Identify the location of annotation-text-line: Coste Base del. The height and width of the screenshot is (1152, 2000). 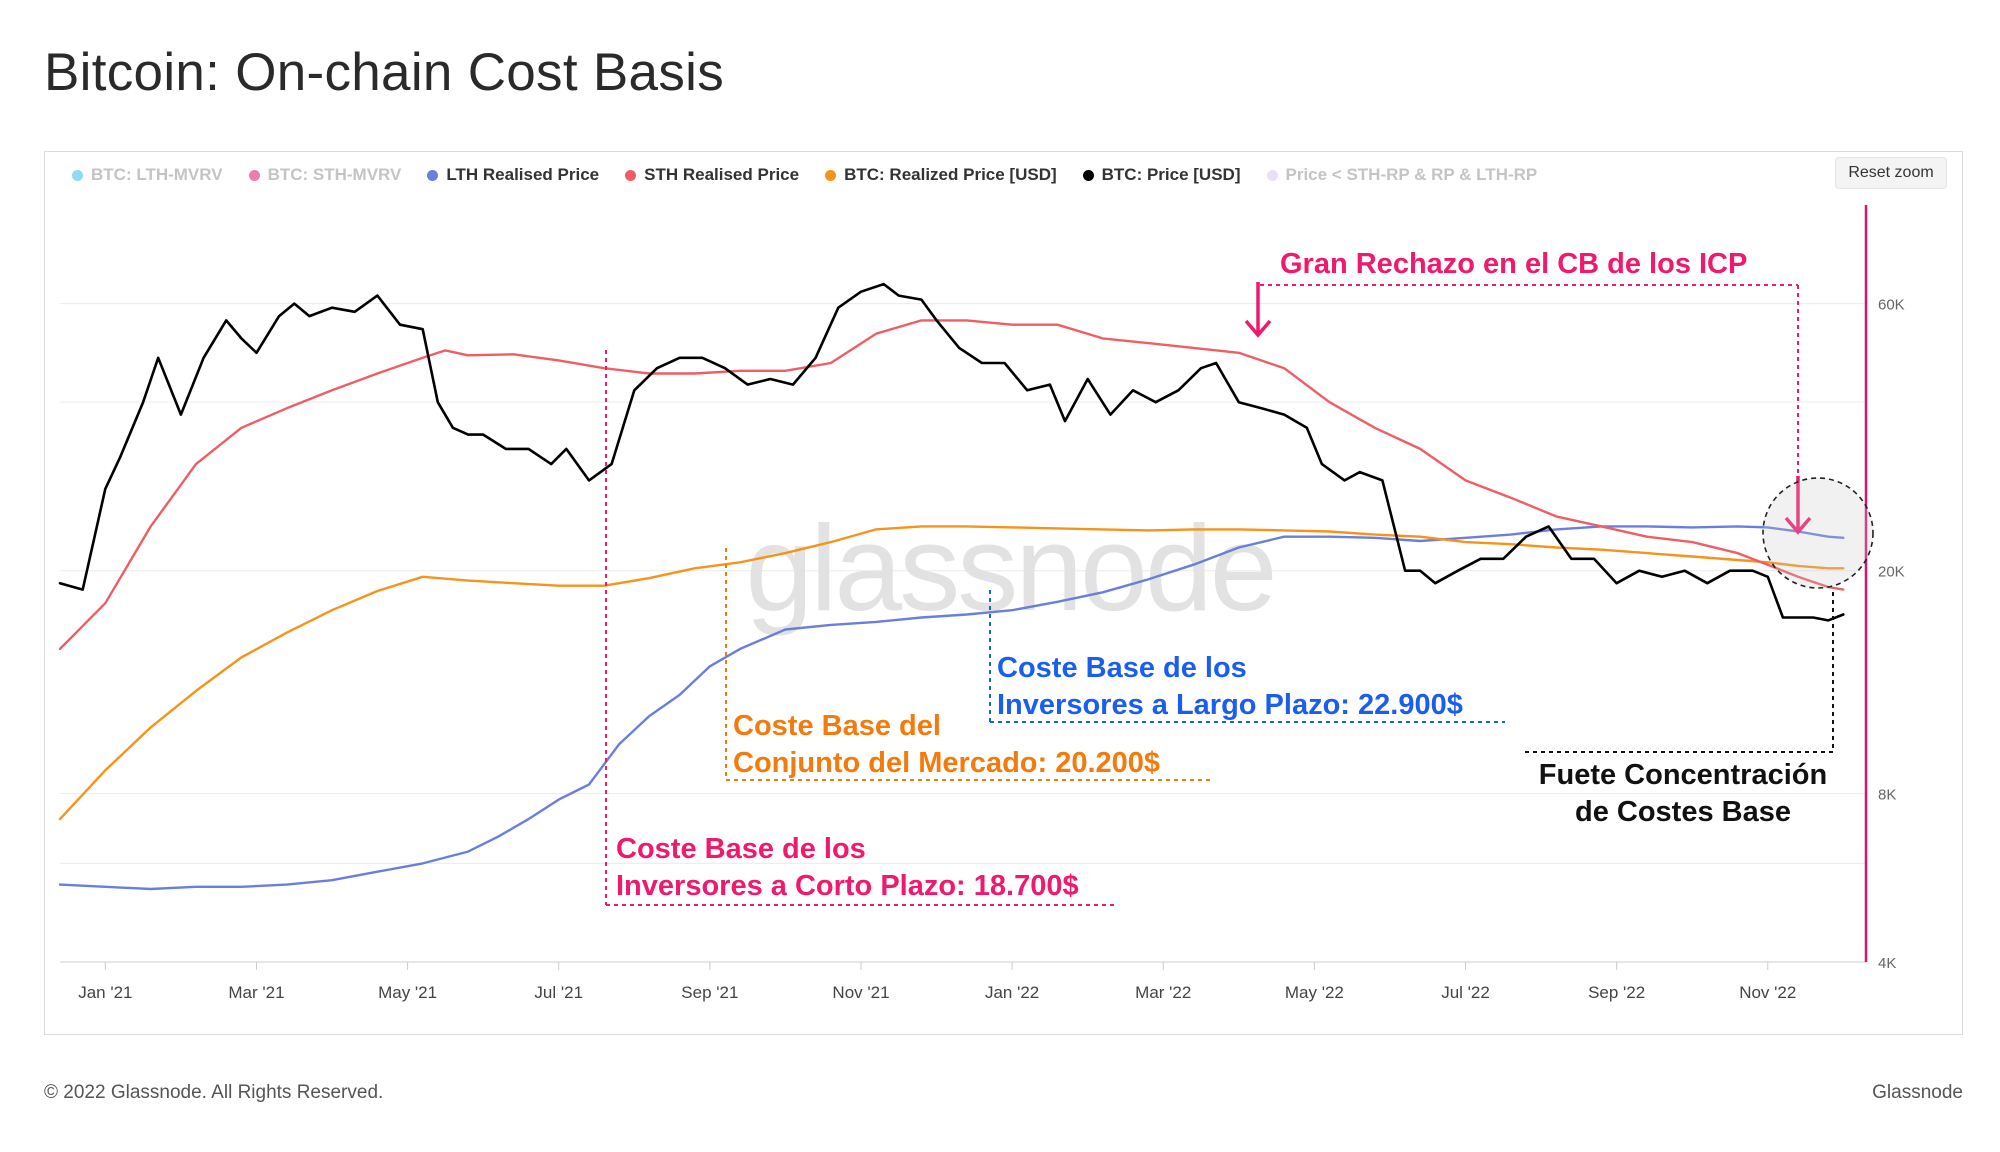
(837, 726).